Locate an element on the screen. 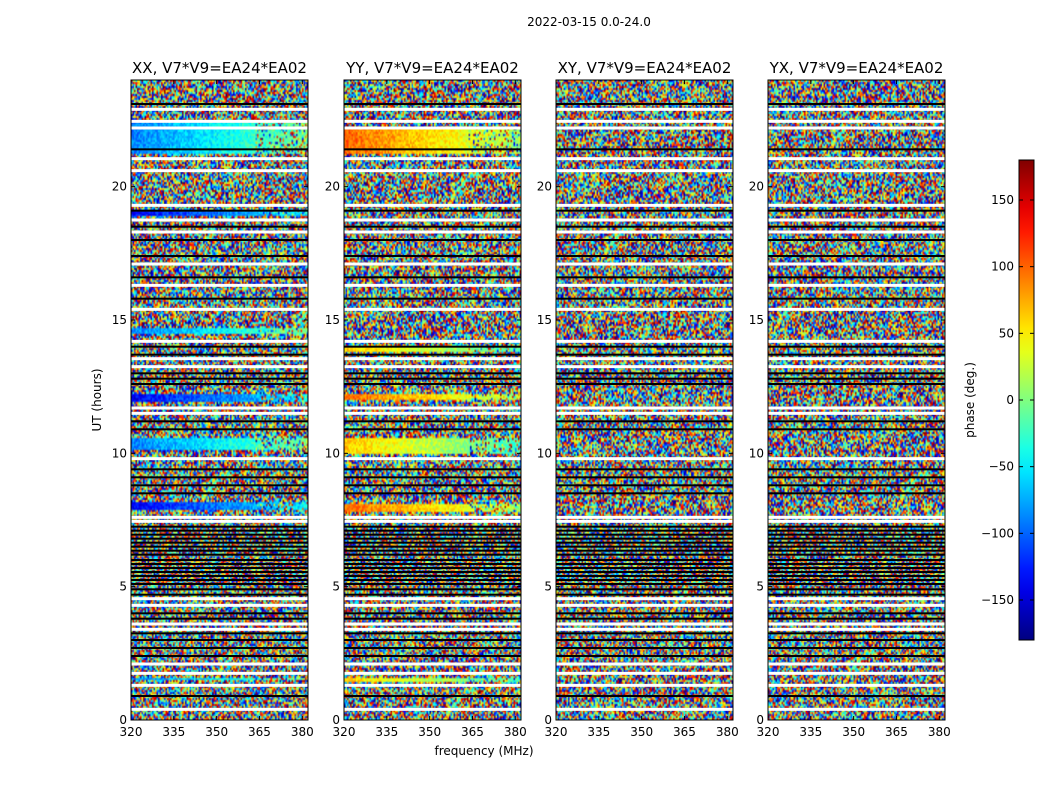  x-axis-label: frequency (MHz) is located at coordinates (483, 751).